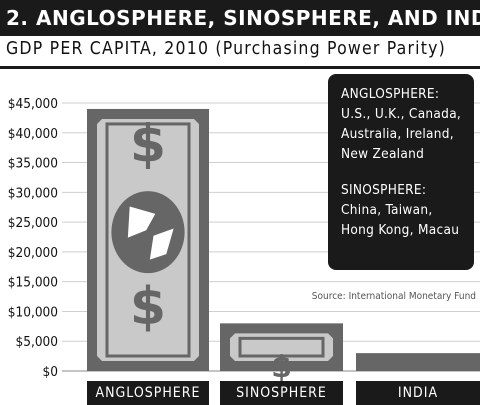 The height and width of the screenshot is (405, 480). What do you see at coordinates (33, 253) in the screenshot?
I see `y-tick-label: $20,000` at bounding box center [33, 253].